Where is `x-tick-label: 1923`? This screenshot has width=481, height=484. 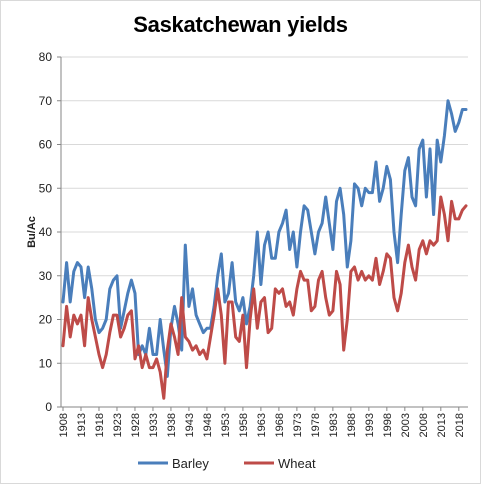 x-tick-label: 1923 is located at coordinates (118, 425).